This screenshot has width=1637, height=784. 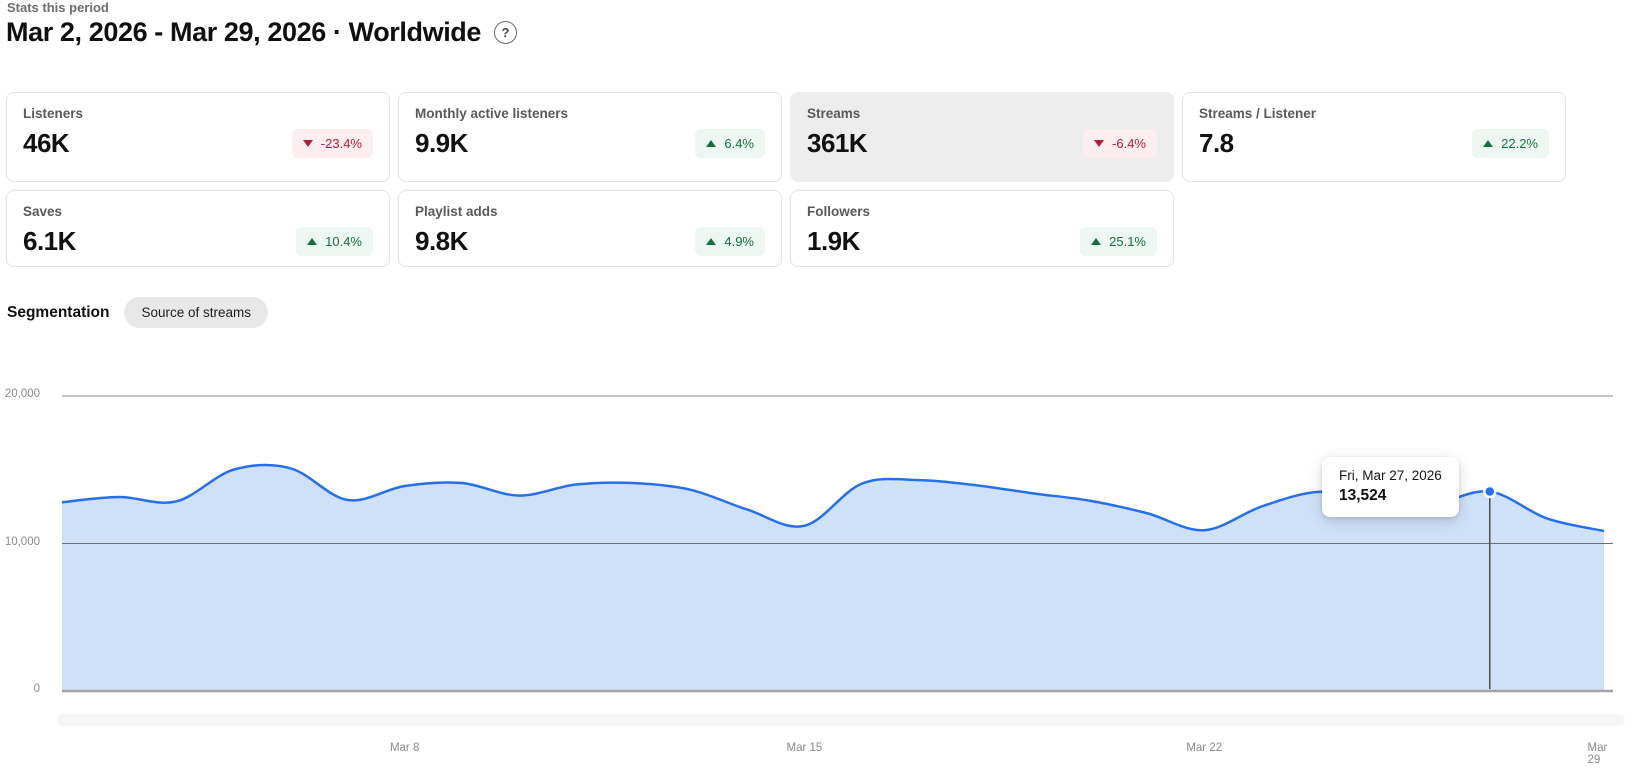 What do you see at coordinates (244, 32) in the screenshot?
I see `page-title: Mar 2, 2026 - Mar 29, 2026 · Worldwide` at bounding box center [244, 32].